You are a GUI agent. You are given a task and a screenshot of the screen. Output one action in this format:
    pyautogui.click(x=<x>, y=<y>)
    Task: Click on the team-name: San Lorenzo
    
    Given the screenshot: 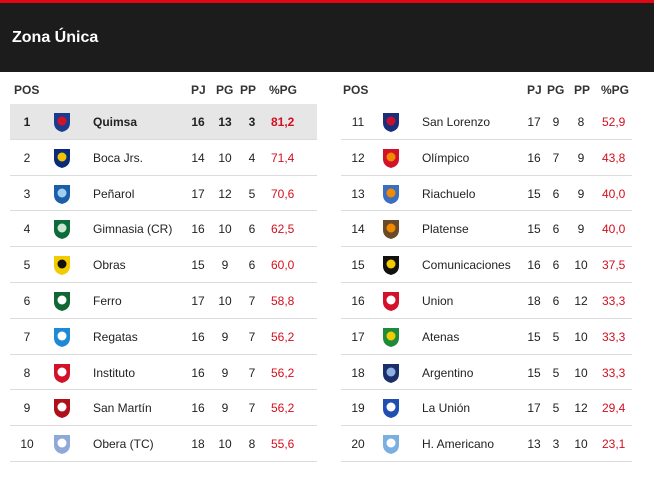 What is the action you would take?
    pyautogui.click(x=456, y=122)
    